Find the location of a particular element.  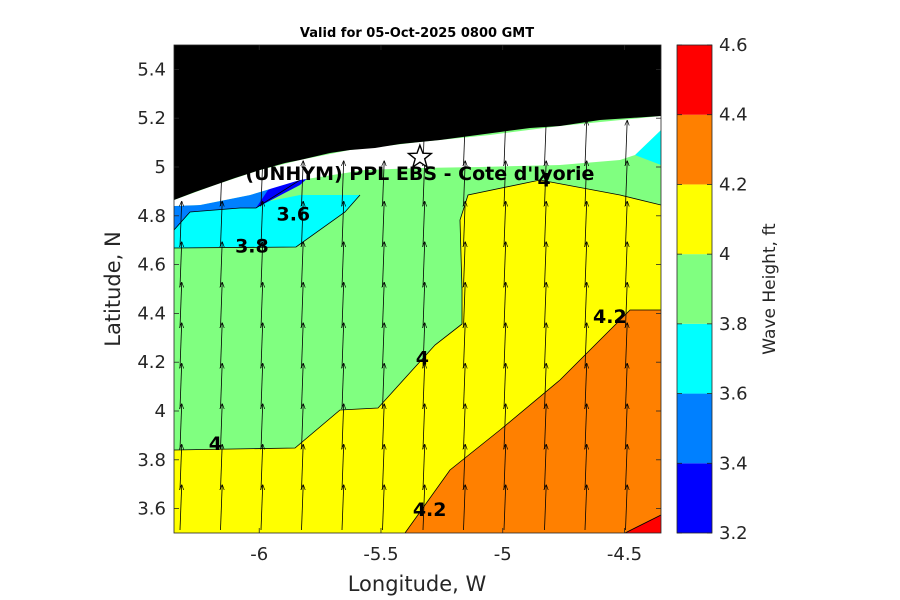

y-tick-label: 3.8 is located at coordinates (151, 460).